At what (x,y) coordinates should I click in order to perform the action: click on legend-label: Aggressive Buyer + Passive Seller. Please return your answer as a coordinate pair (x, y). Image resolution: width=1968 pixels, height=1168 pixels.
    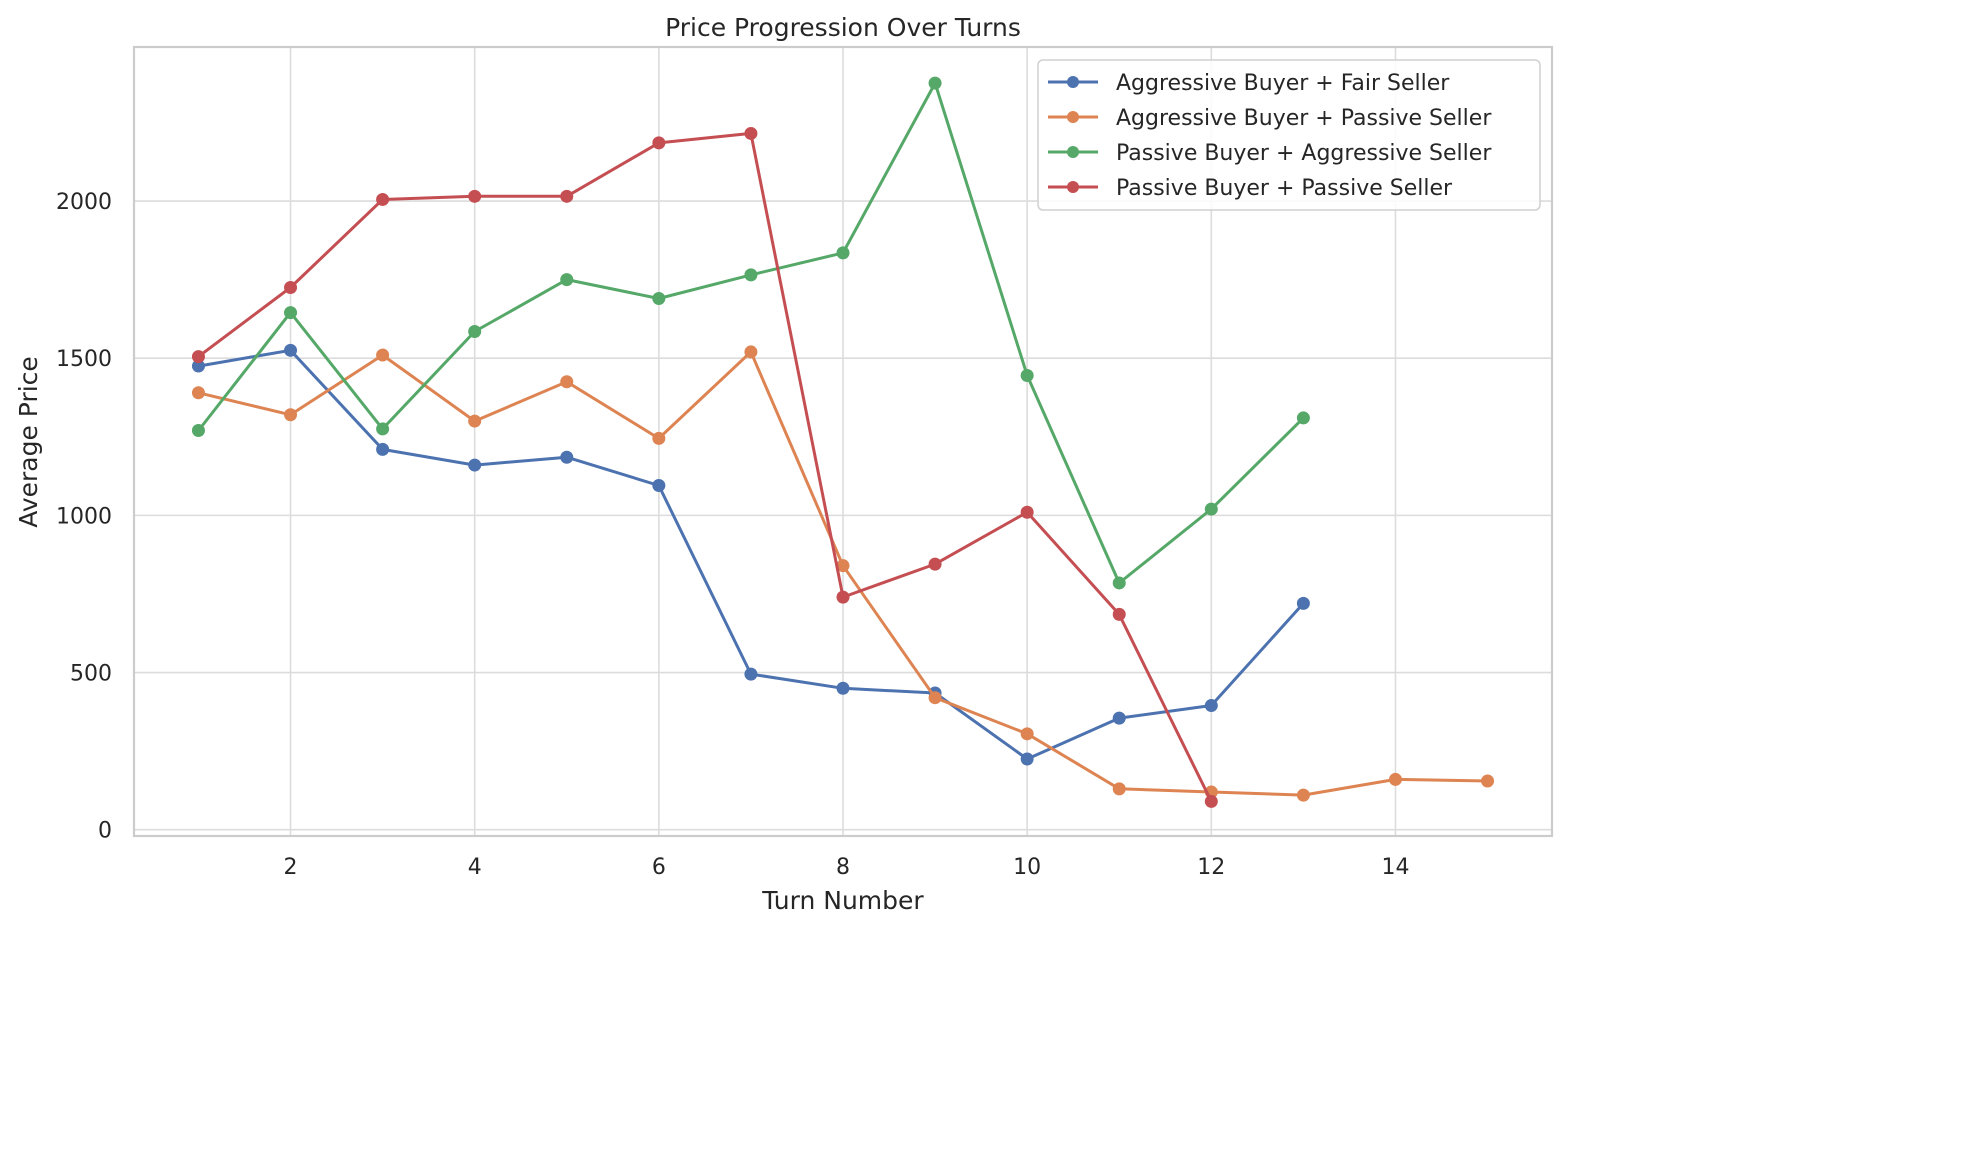
    Looking at the image, I should click on (1304, 118).